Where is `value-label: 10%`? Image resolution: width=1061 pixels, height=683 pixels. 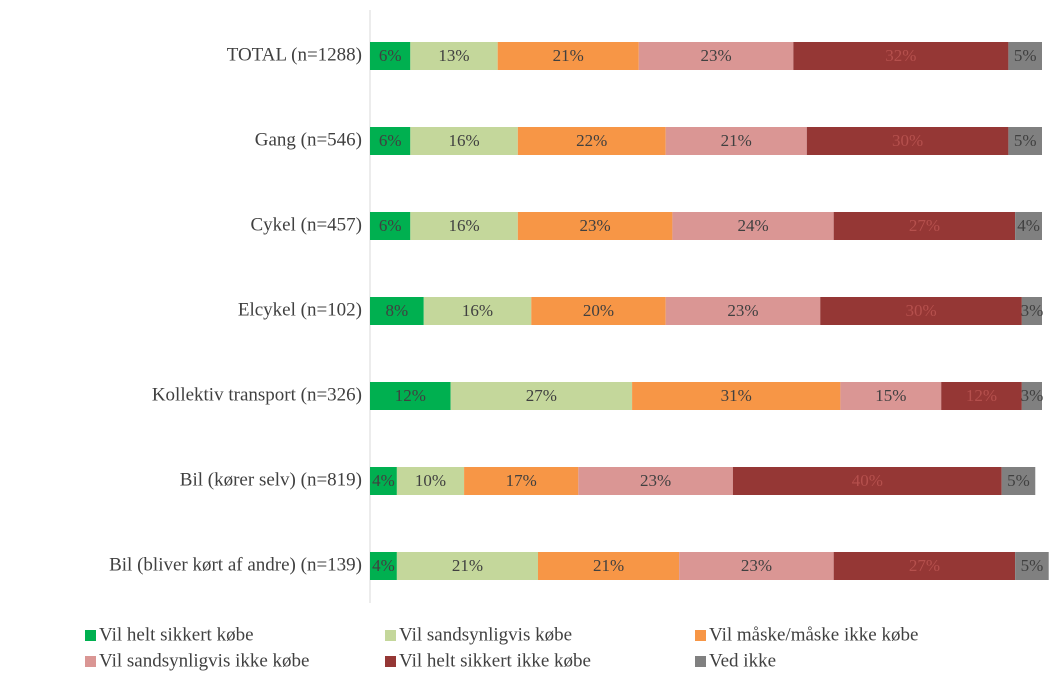 value-label: 10% is located at coordinates (430, 480).